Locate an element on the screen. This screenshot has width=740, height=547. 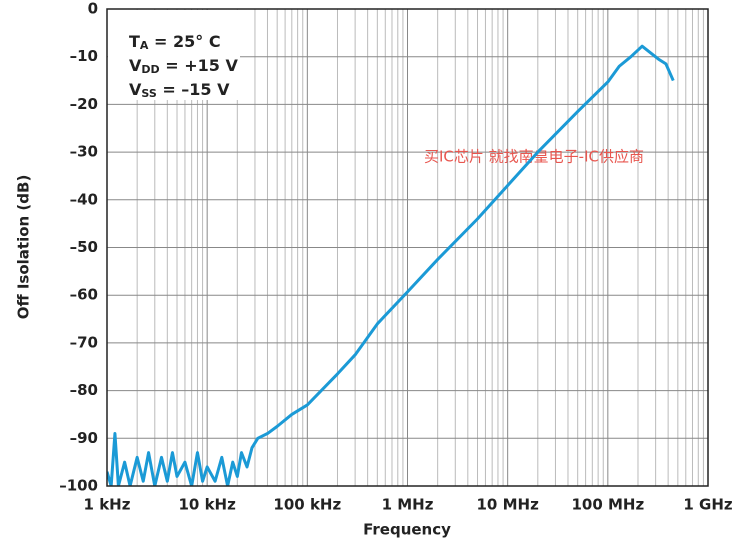
x-axis-label: Frequency is located at coordinates (407, 530).